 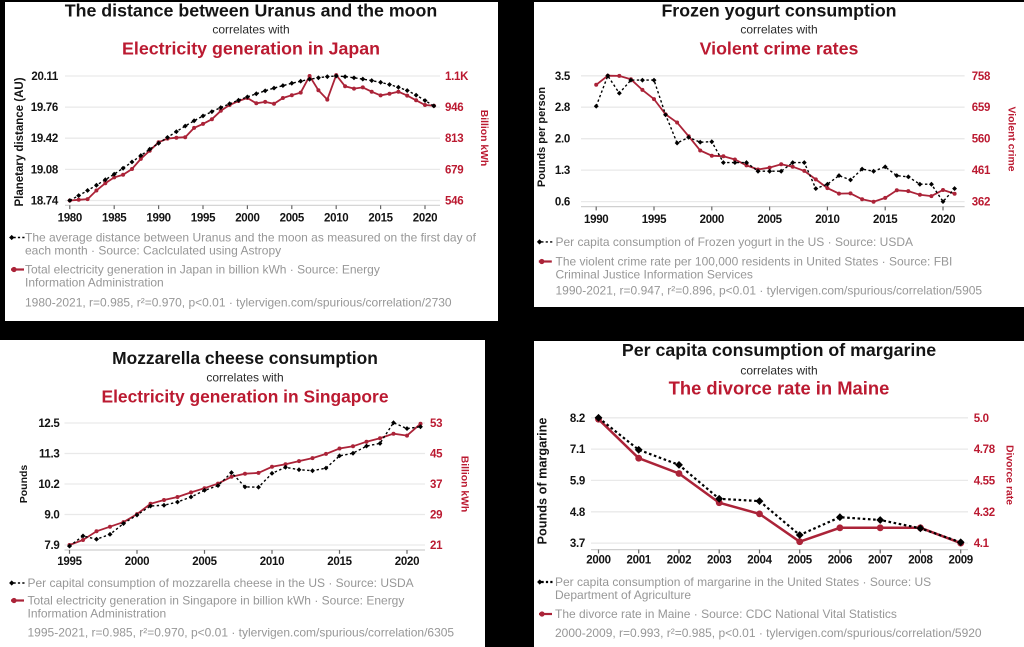 What do you see at coordinates (779, 350) in the screenshot?
I see `svg-text:Per capita consumption of marg: Per capita consumption of margarine` at bounding box center [779, 350].